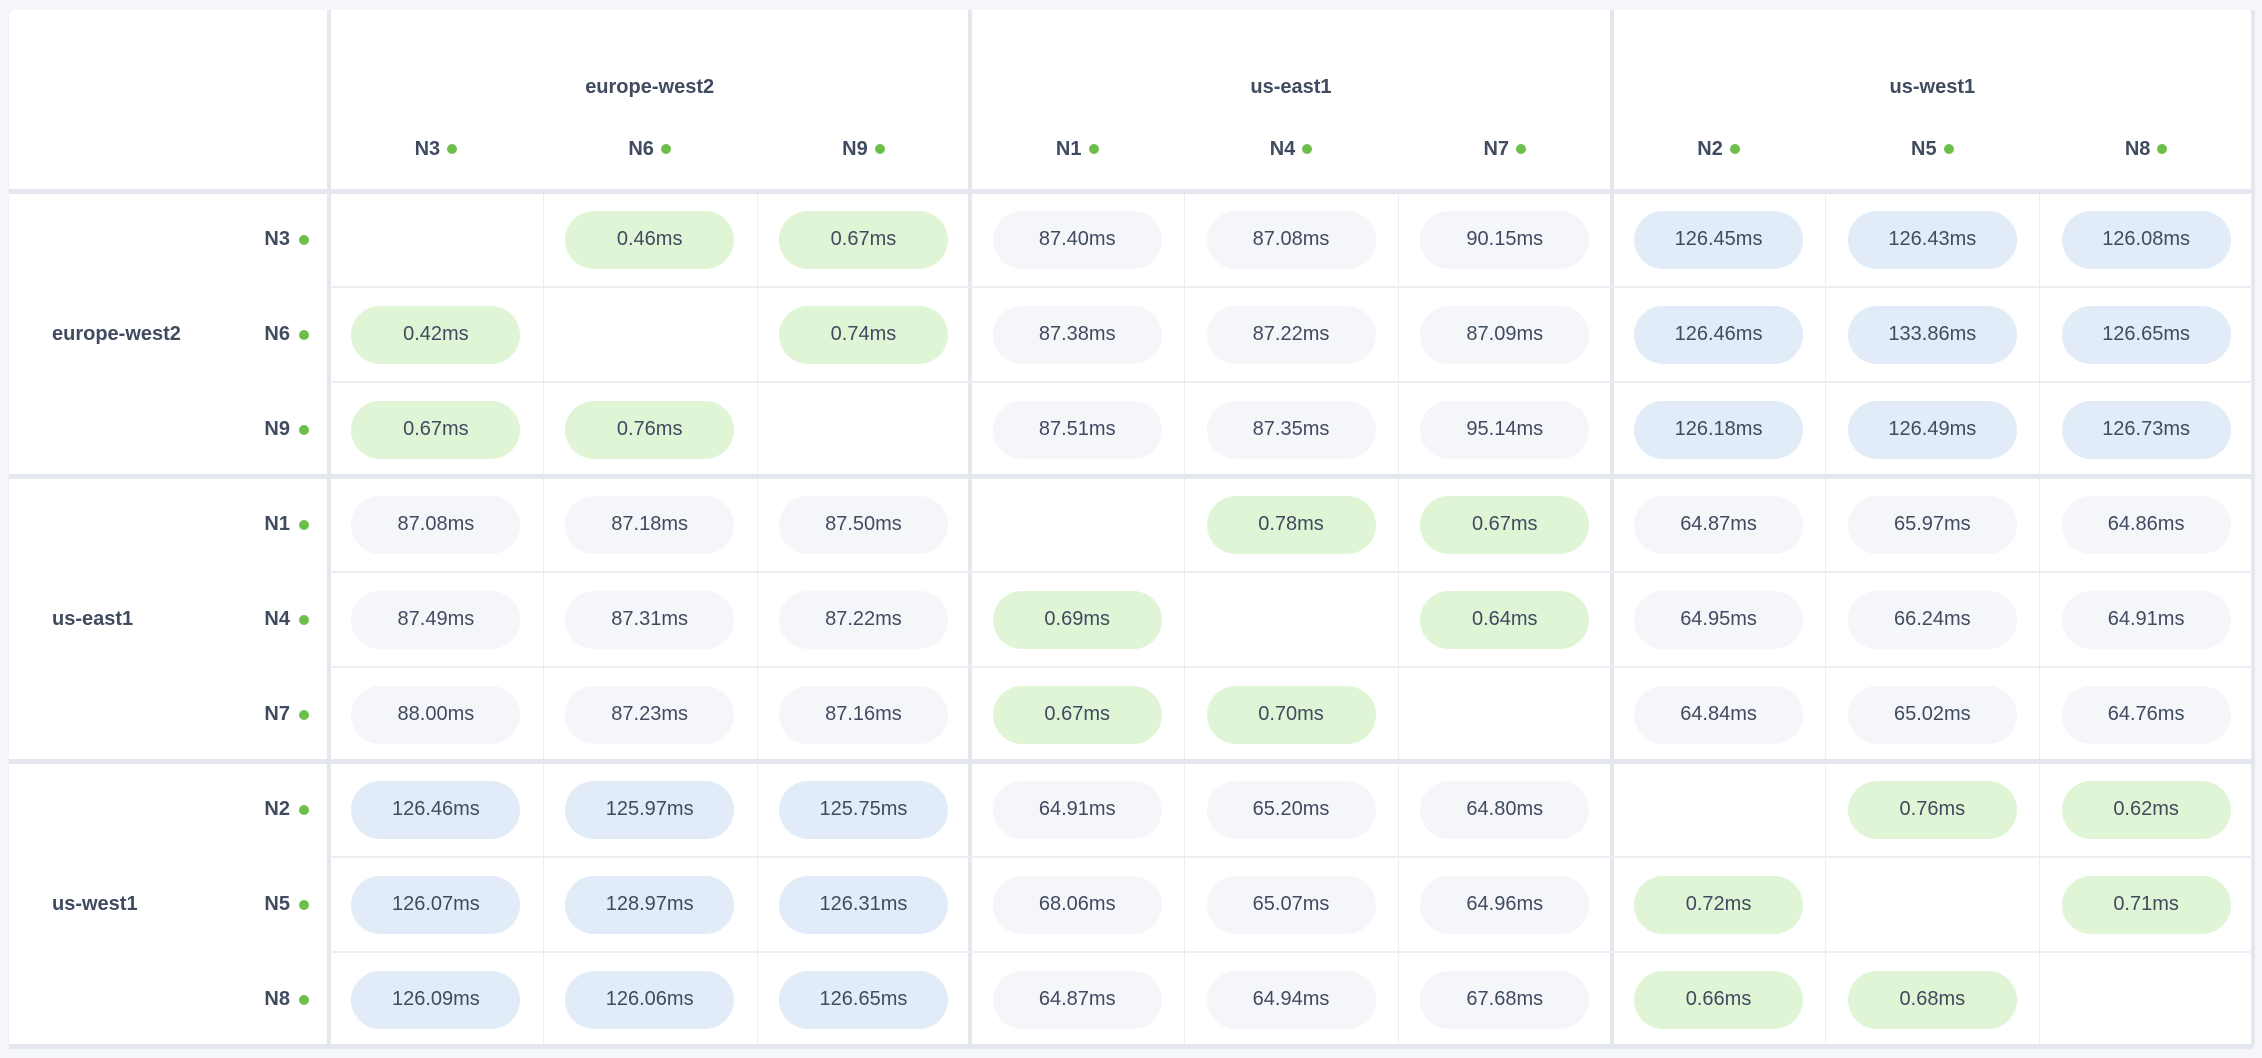 The height and width of the screenshot is (1058, 2262). What do you see at coordinates (650, 904) in the screenshot?
I see `latency-badge: 128.97ms` at bounding box center [650, 904].